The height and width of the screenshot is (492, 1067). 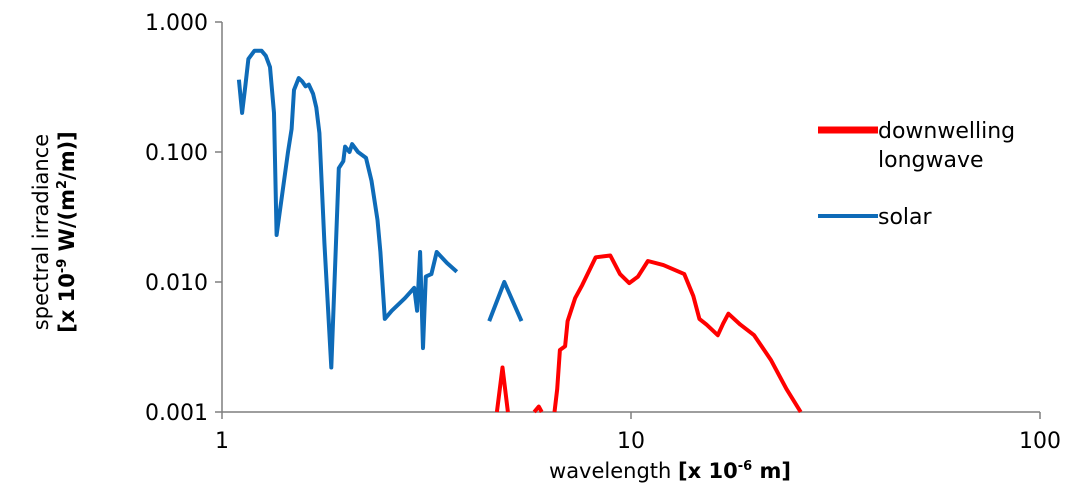 I want to click on y-tick-label: 0.001, so click(x=176, y=413).